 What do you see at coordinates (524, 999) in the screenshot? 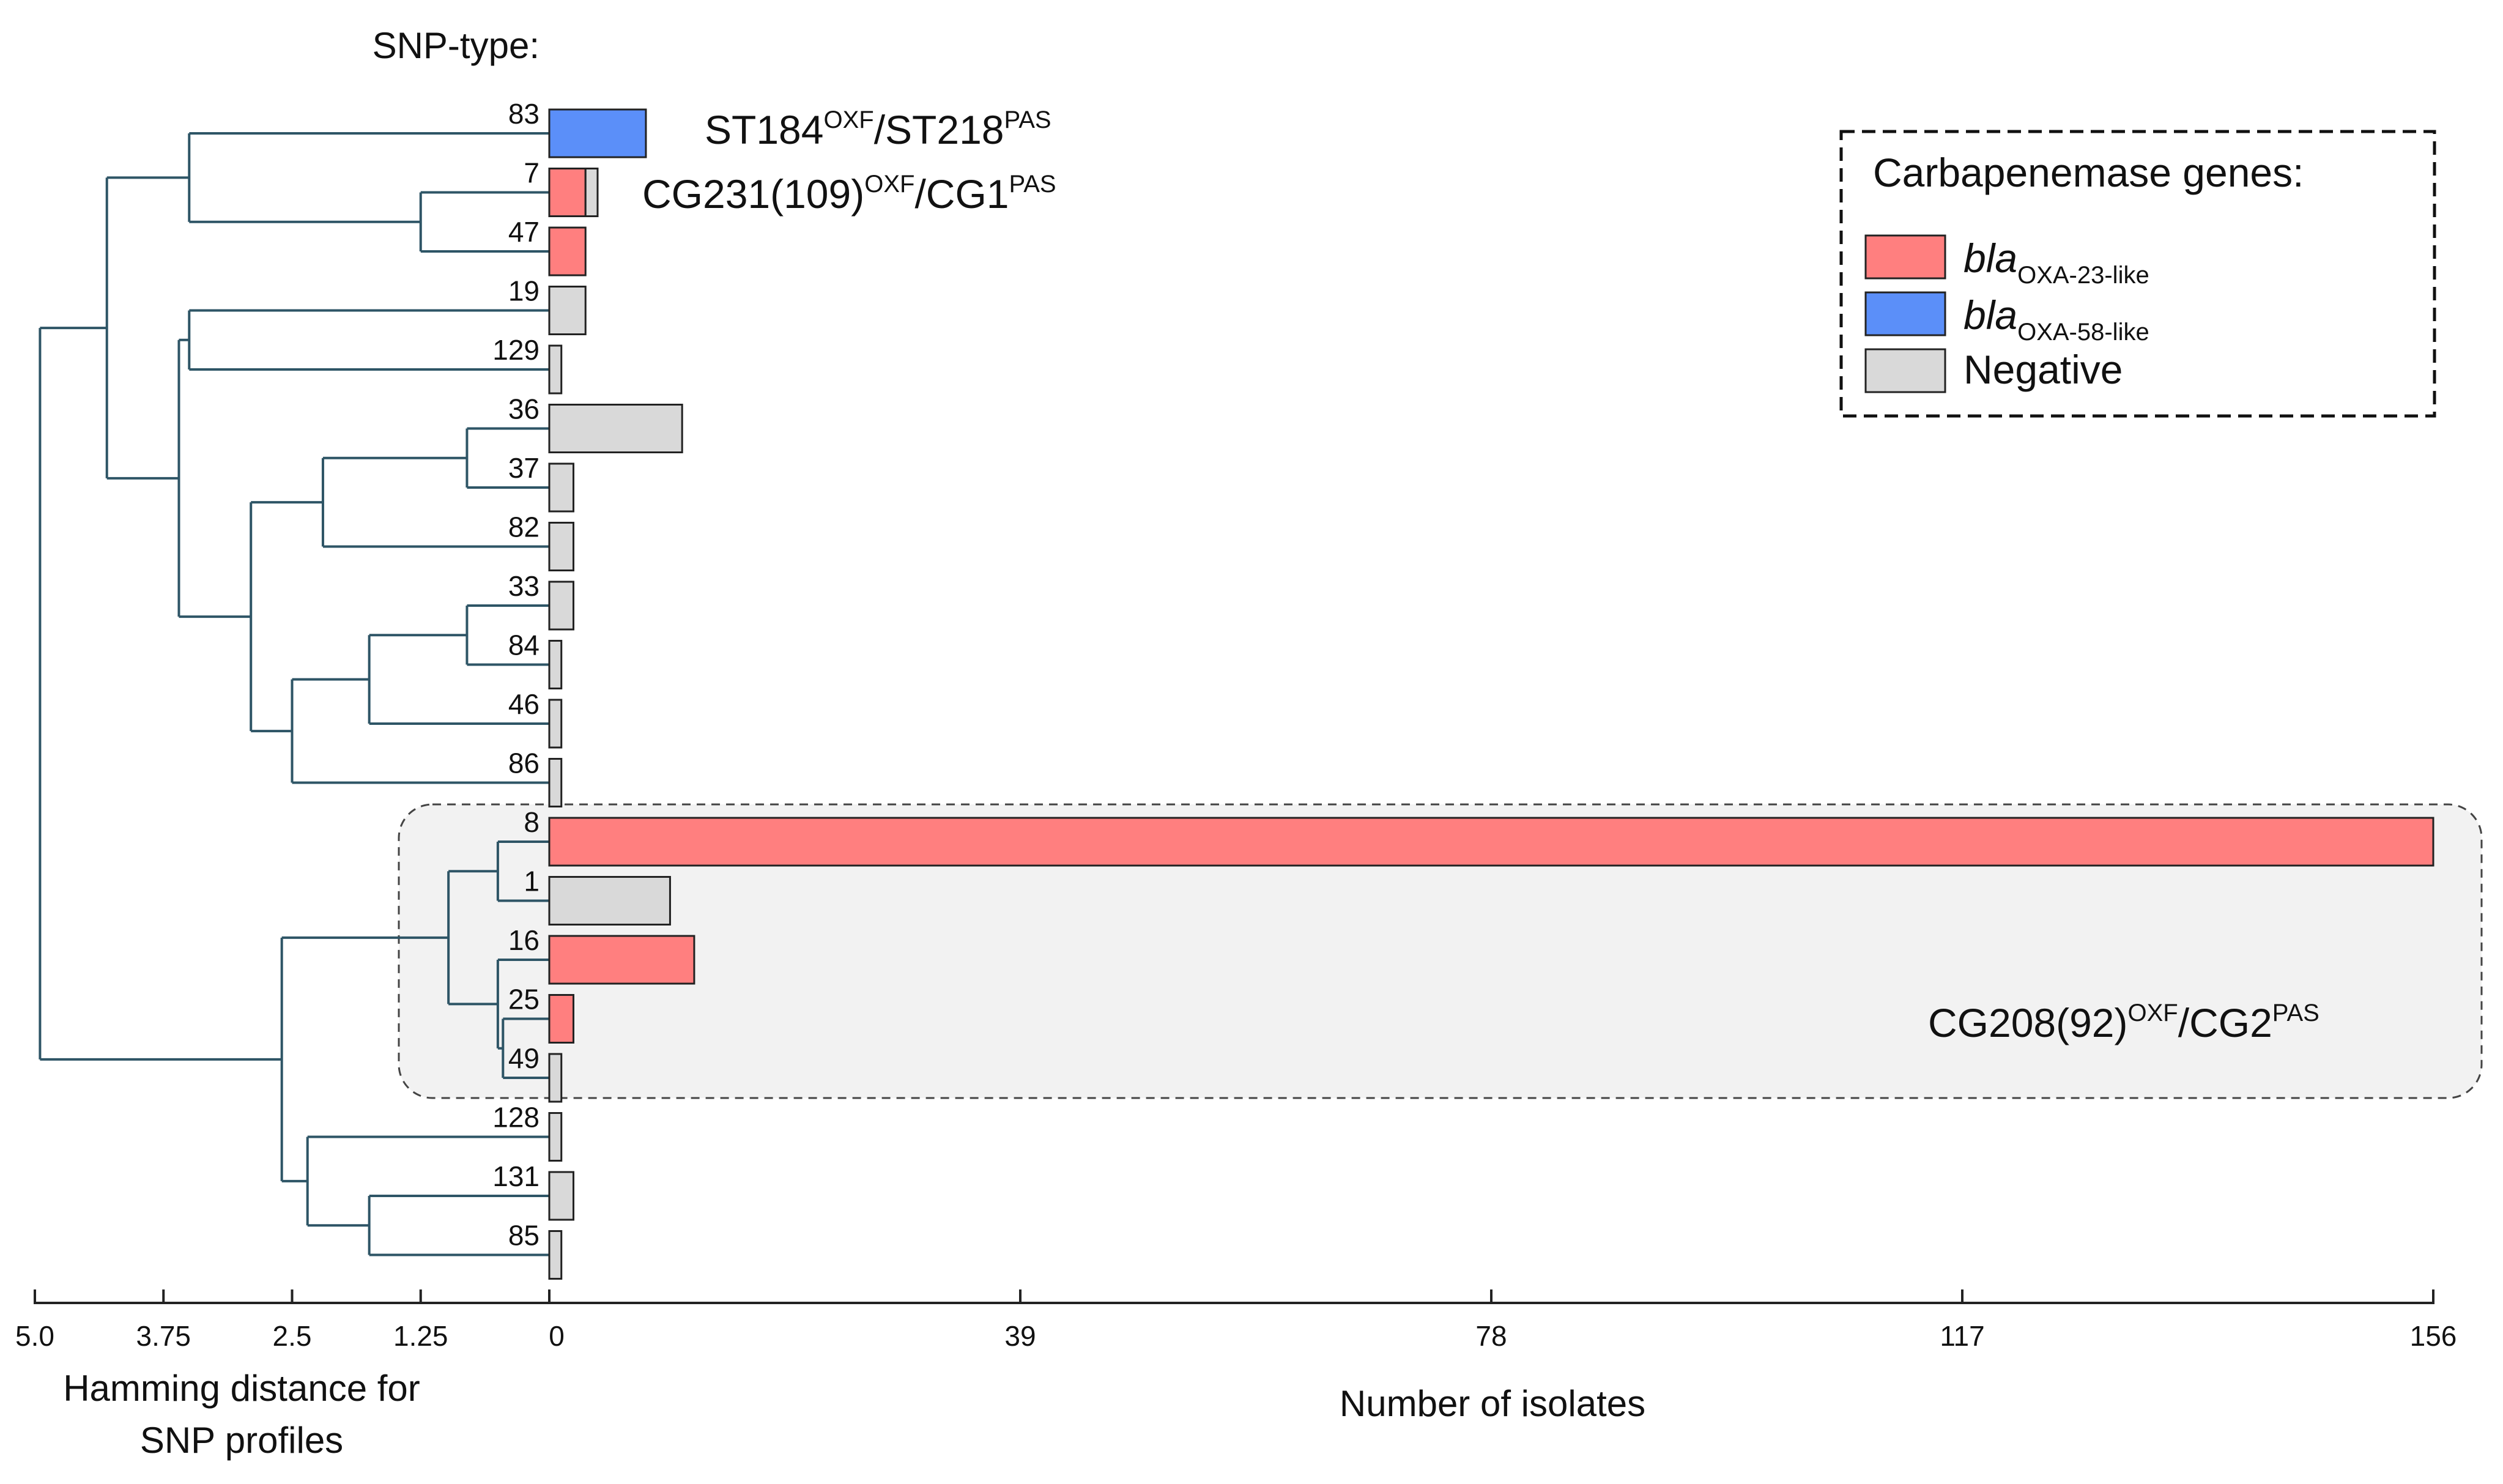
I see `snp-label-25: 25` at bounding box center [524, 999].